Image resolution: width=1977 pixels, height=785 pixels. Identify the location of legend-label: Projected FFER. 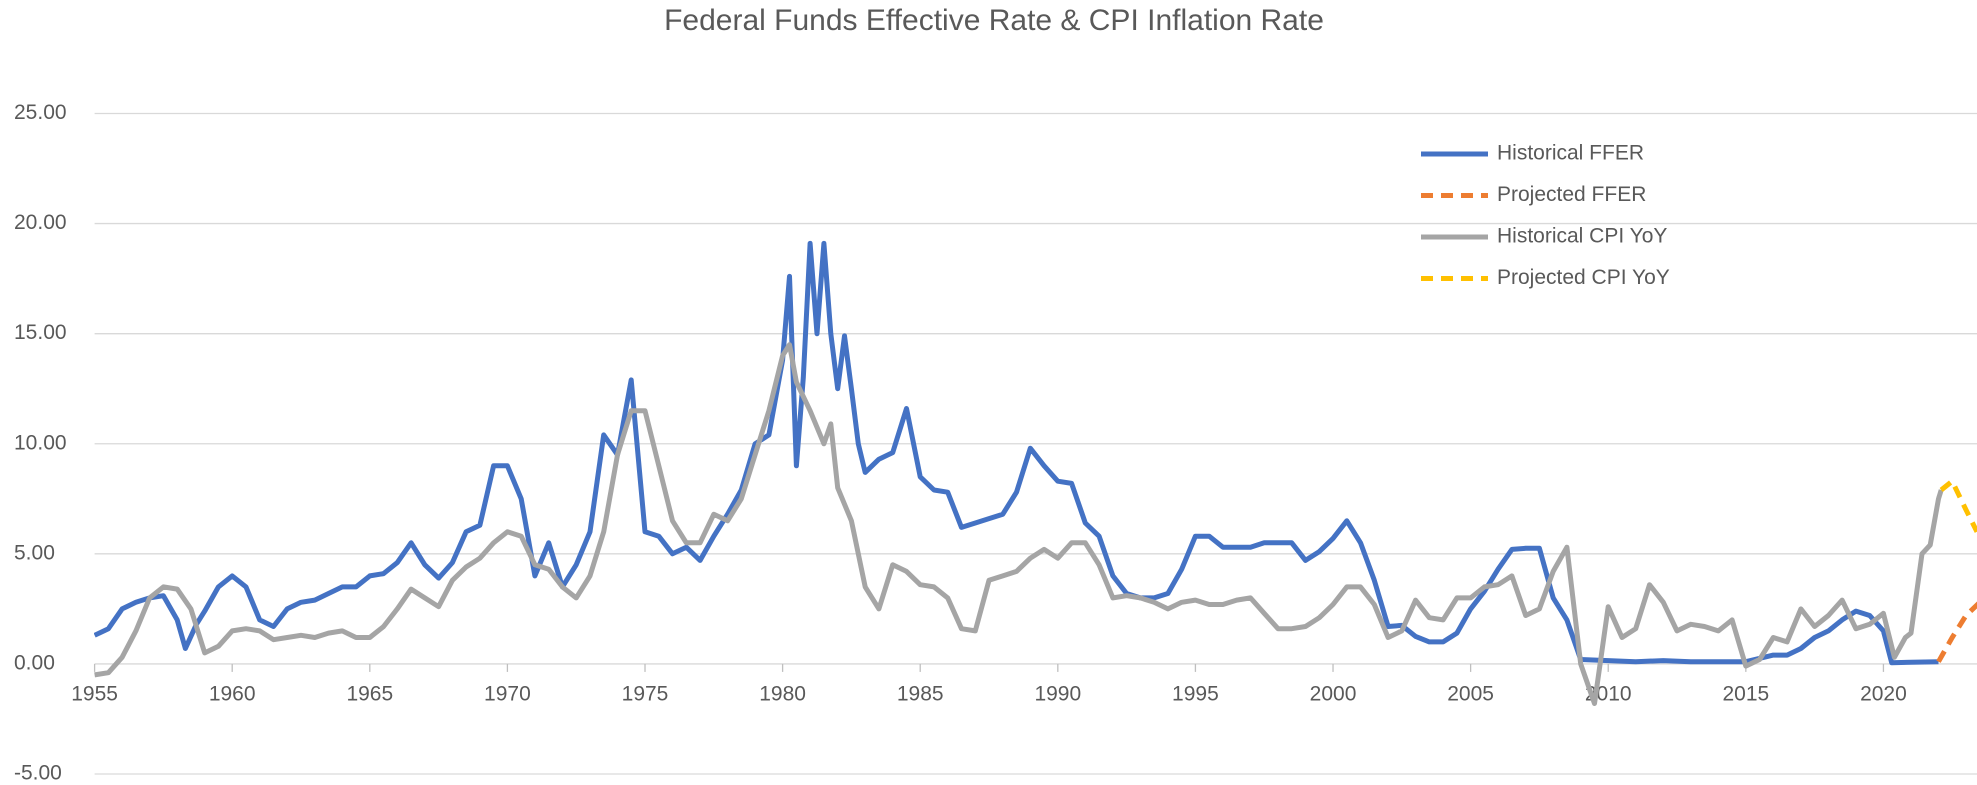
(1571, 194).